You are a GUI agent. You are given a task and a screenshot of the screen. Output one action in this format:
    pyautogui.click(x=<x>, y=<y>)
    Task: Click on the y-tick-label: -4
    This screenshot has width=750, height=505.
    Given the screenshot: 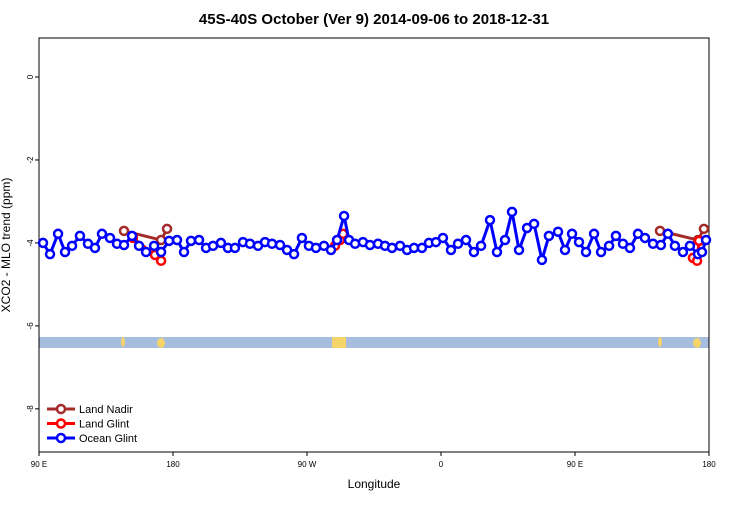 What is the action you would take?
    pyautogui.click(x=30, y=243)
    